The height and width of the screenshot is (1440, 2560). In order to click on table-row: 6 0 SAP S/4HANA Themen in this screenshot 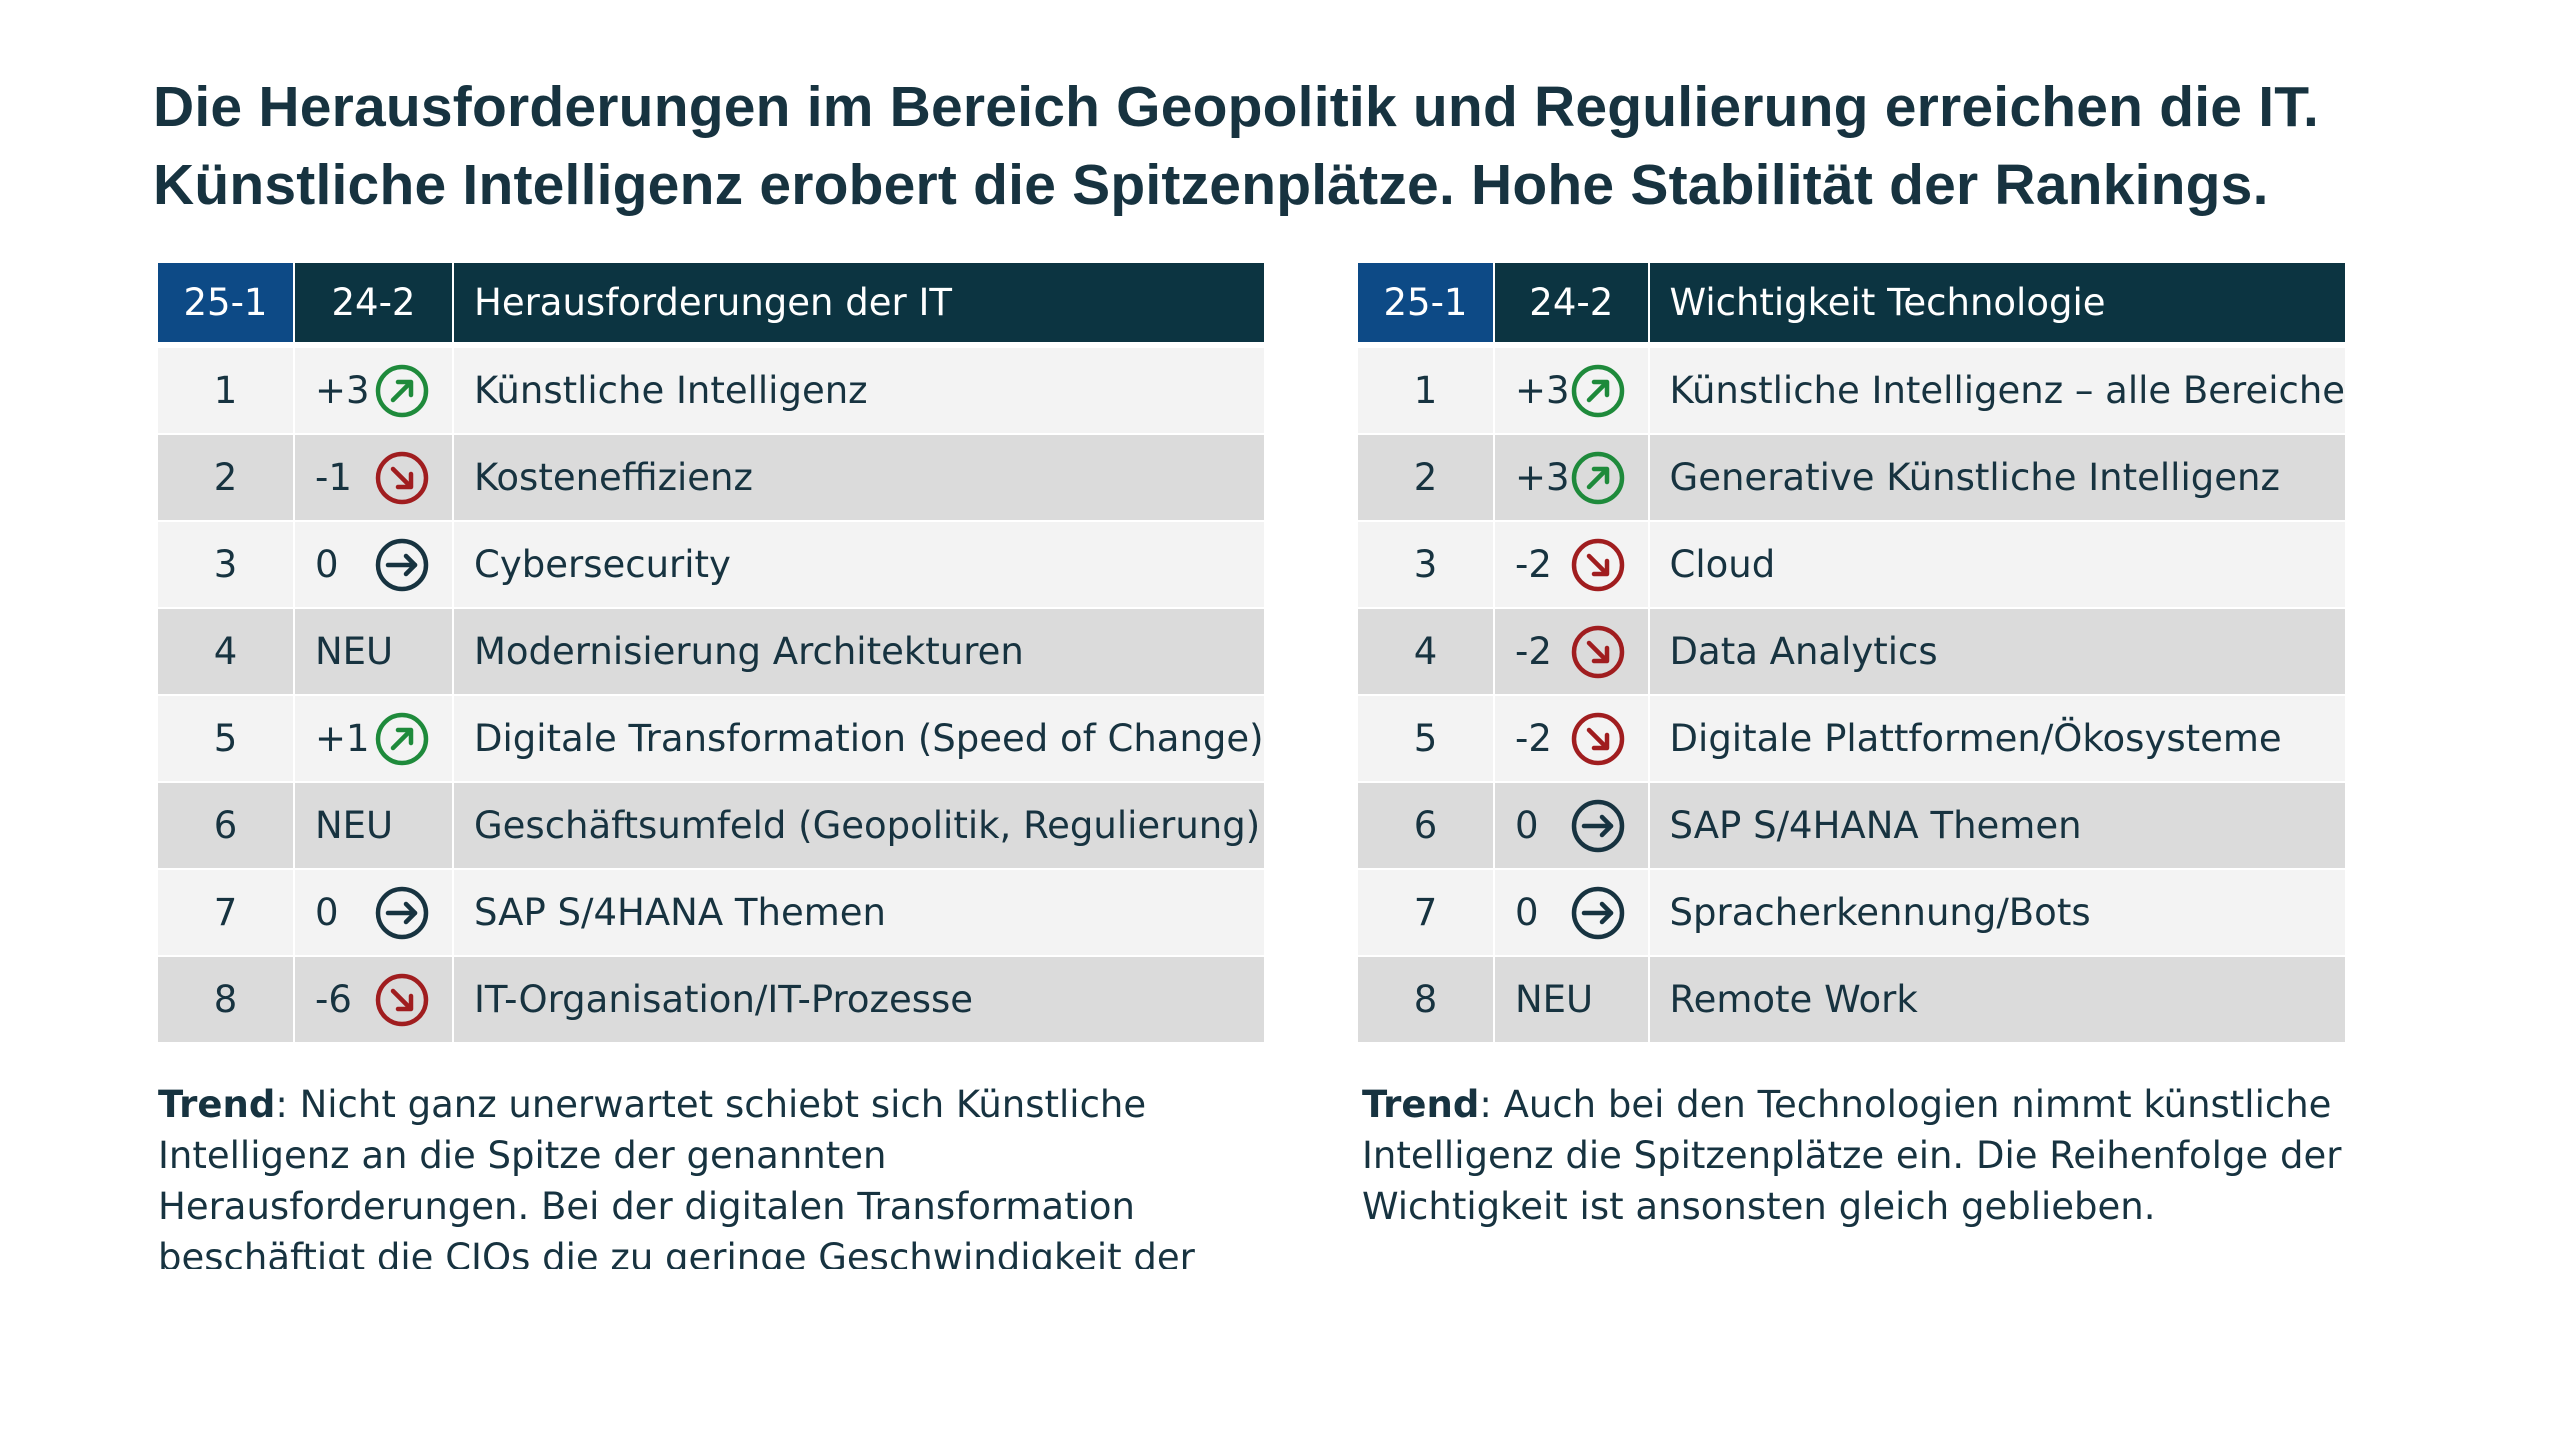, I will do `click(1852, 826)`.